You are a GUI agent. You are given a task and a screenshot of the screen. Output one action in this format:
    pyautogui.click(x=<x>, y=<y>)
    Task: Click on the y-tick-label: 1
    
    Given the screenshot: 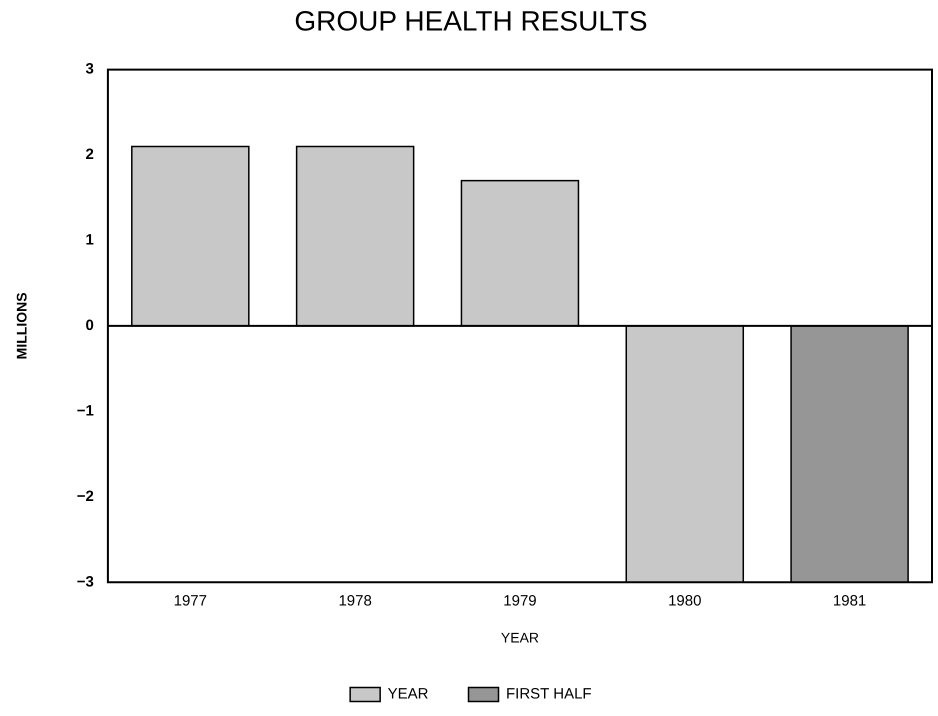 What is the action you would take?
    pyautogui.click(x=90, y=240)
    